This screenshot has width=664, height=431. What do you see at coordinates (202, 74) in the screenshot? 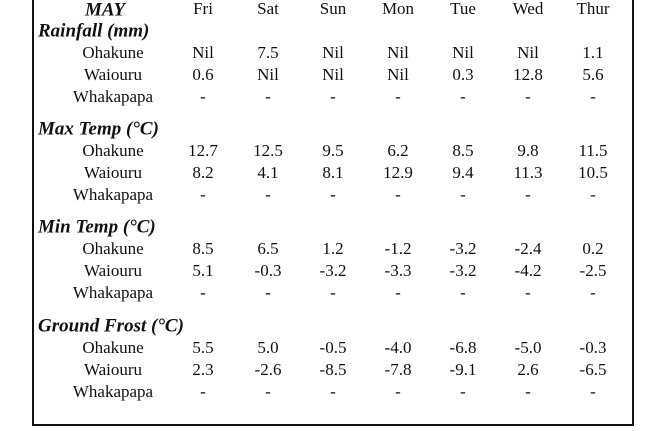
I see `cell-value: 0.6` at bounding box center [202, 74].